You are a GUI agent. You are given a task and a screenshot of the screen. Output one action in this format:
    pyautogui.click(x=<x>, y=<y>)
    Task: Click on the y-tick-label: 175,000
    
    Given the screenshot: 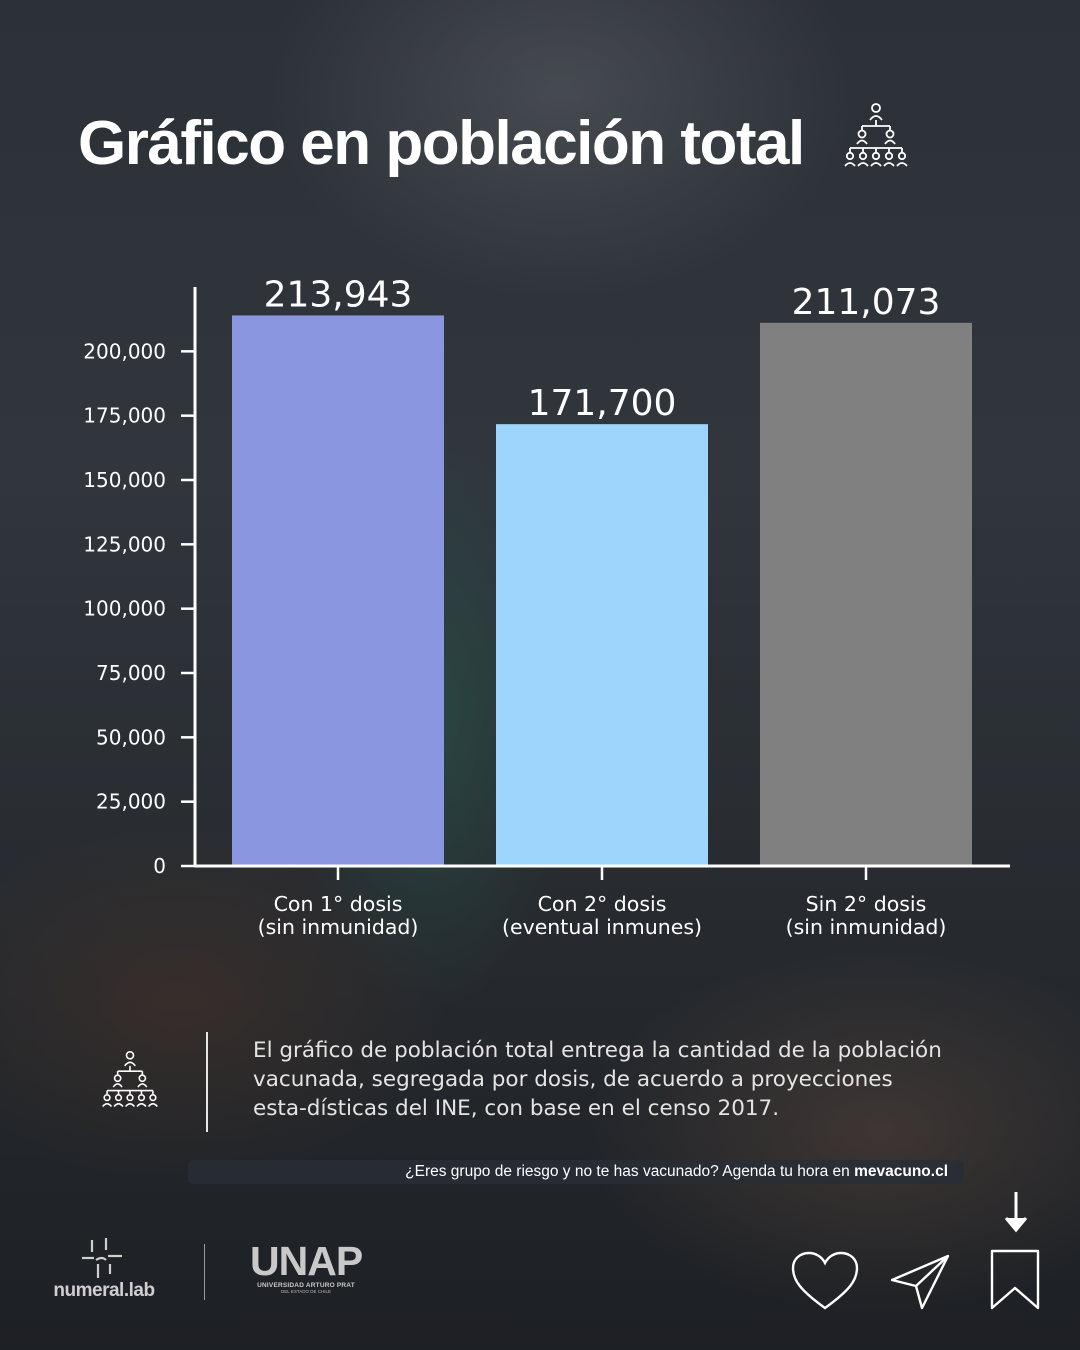 What is the action you would take?
    pyautogui.click(x=124, y=416)
    